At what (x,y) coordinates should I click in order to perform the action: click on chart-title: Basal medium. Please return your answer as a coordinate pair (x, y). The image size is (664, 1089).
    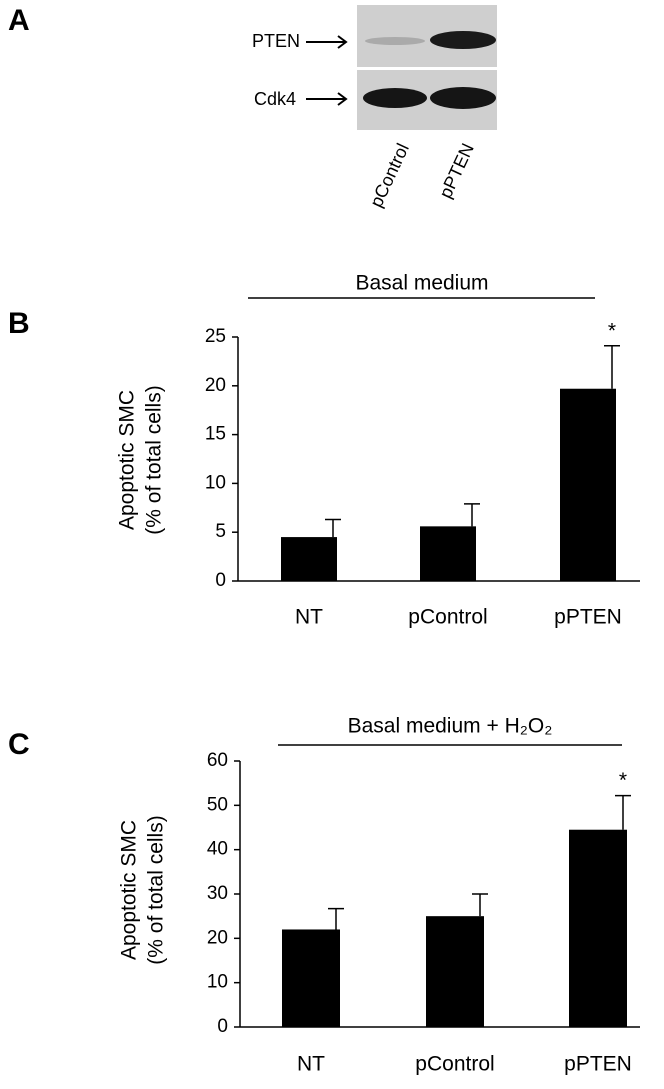
    Looking at the image, I should click on (421, 283).